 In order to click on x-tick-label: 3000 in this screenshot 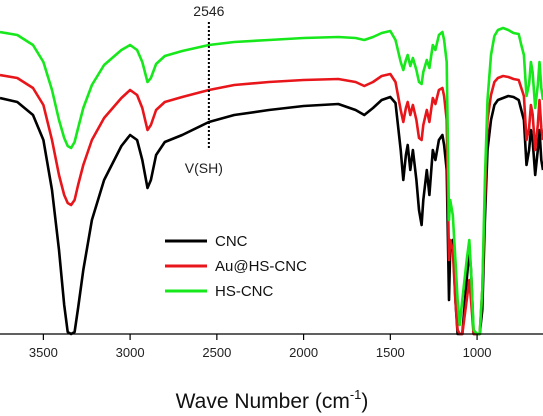, I will do `click(130, 352)`.